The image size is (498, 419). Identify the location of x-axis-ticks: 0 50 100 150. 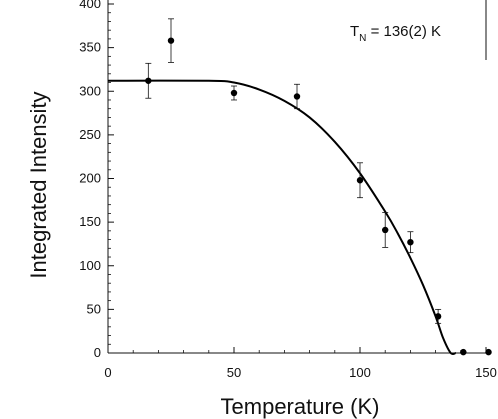
(300, 363).